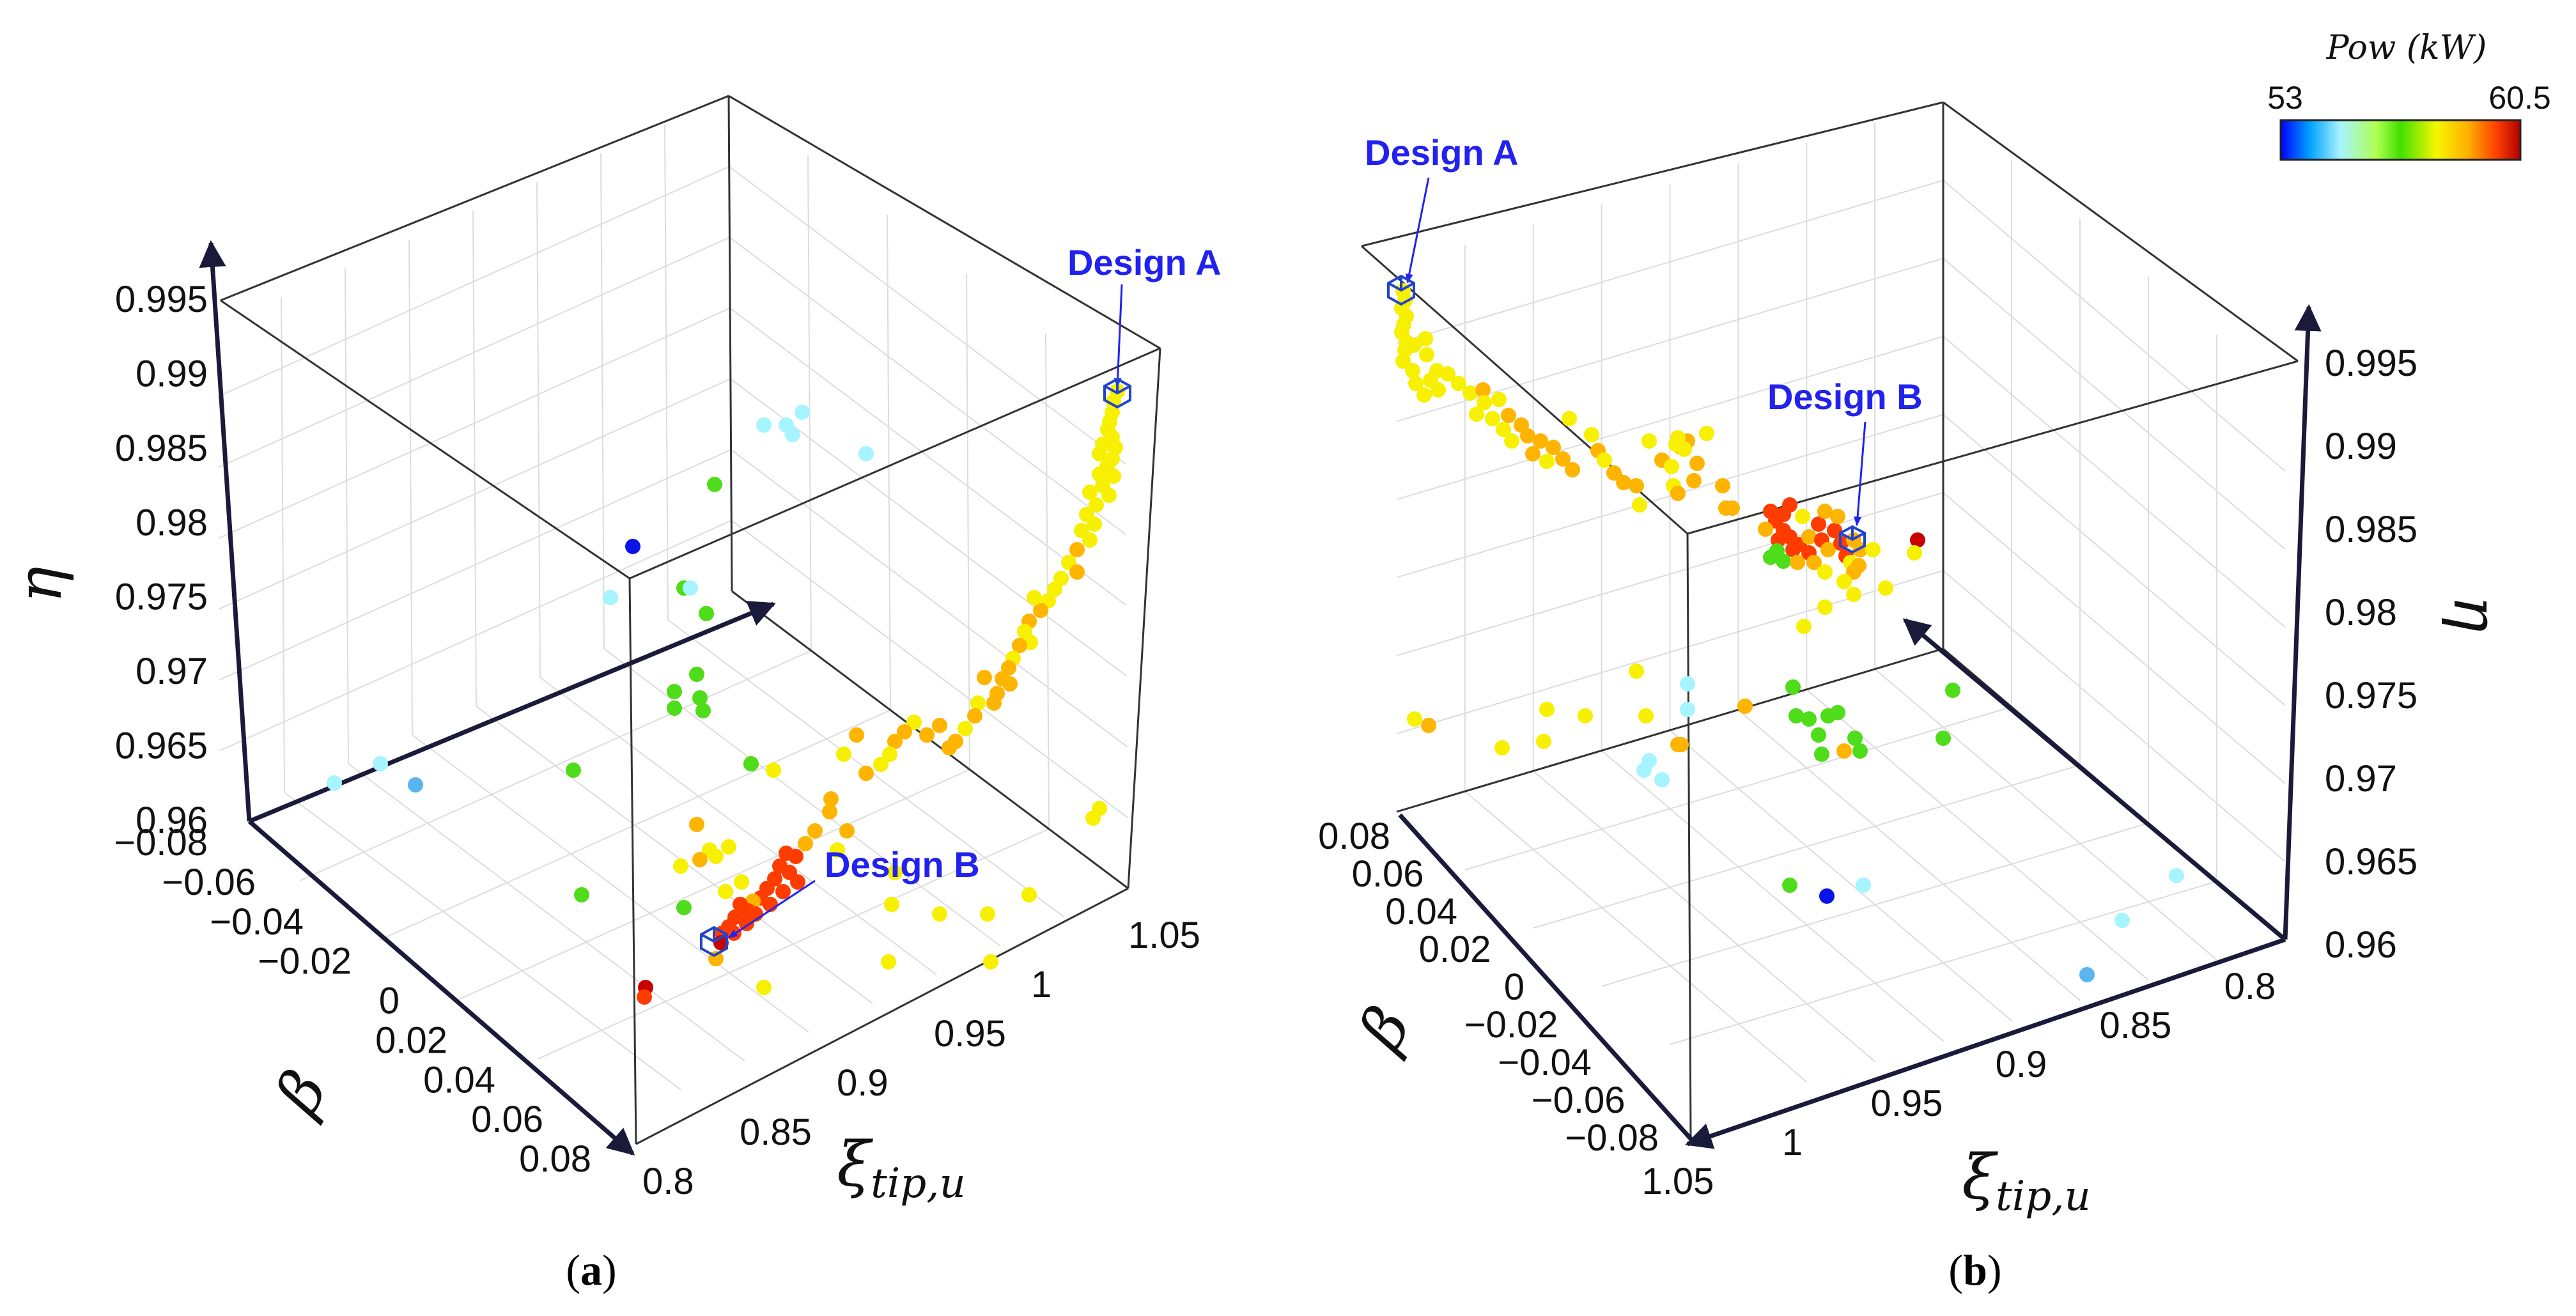  I want to click on panel-a-x-tick: 1.05, so click(1164, 935).